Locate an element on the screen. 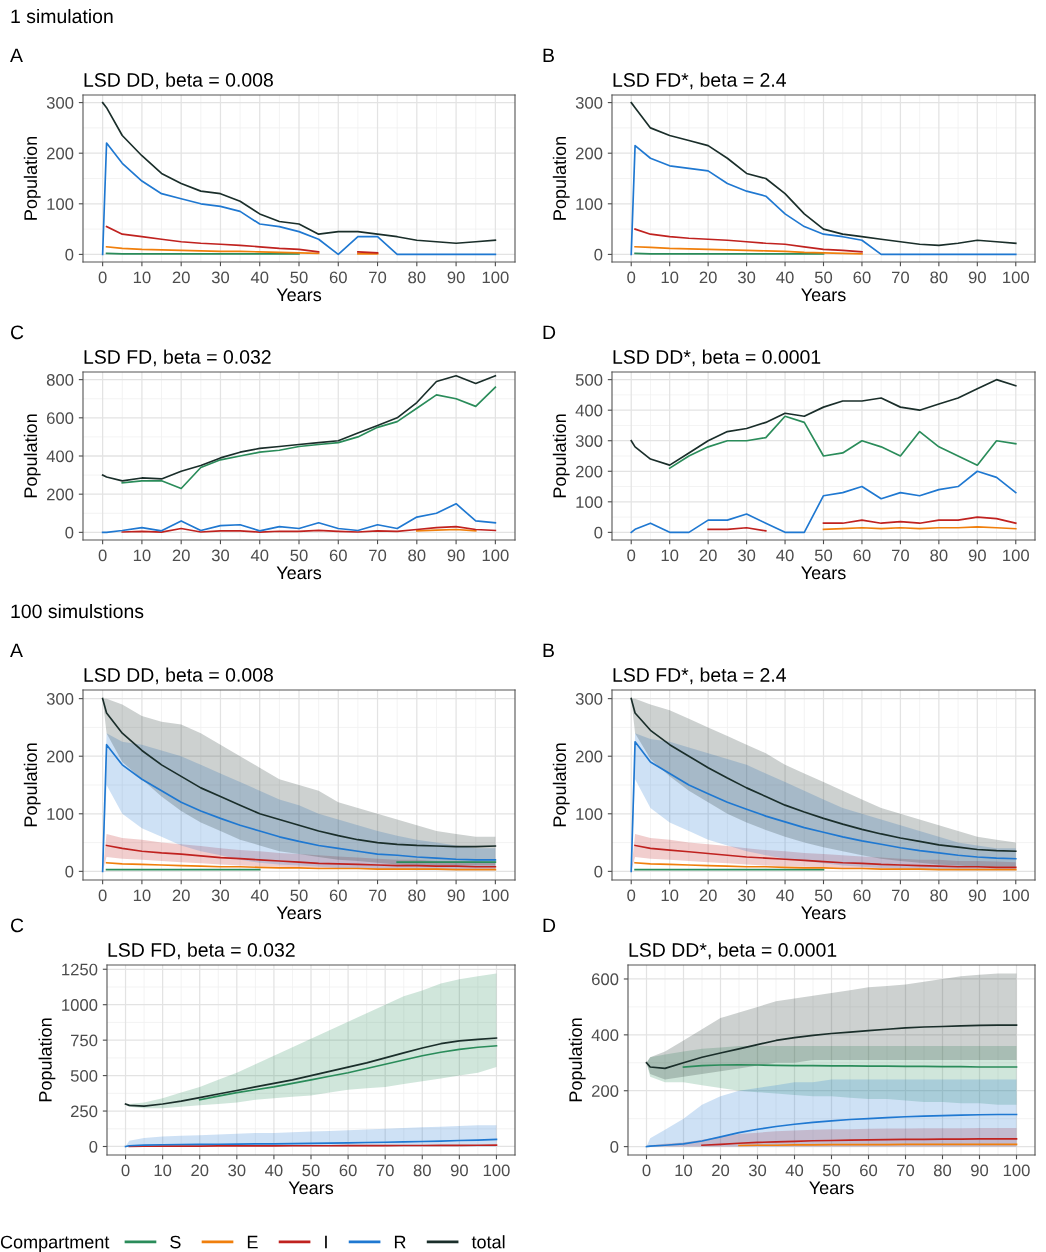 This screenshot has width=1046, height=1252. y-tick-label: 600 is located at coordinates (605, 979).